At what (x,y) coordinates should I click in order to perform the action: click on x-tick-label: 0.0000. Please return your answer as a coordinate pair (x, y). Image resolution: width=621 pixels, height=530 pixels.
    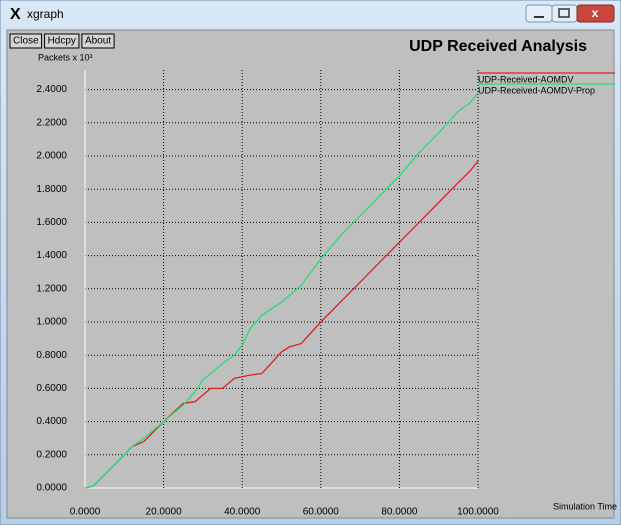
    Looking at the image, I should click on (85, 512).